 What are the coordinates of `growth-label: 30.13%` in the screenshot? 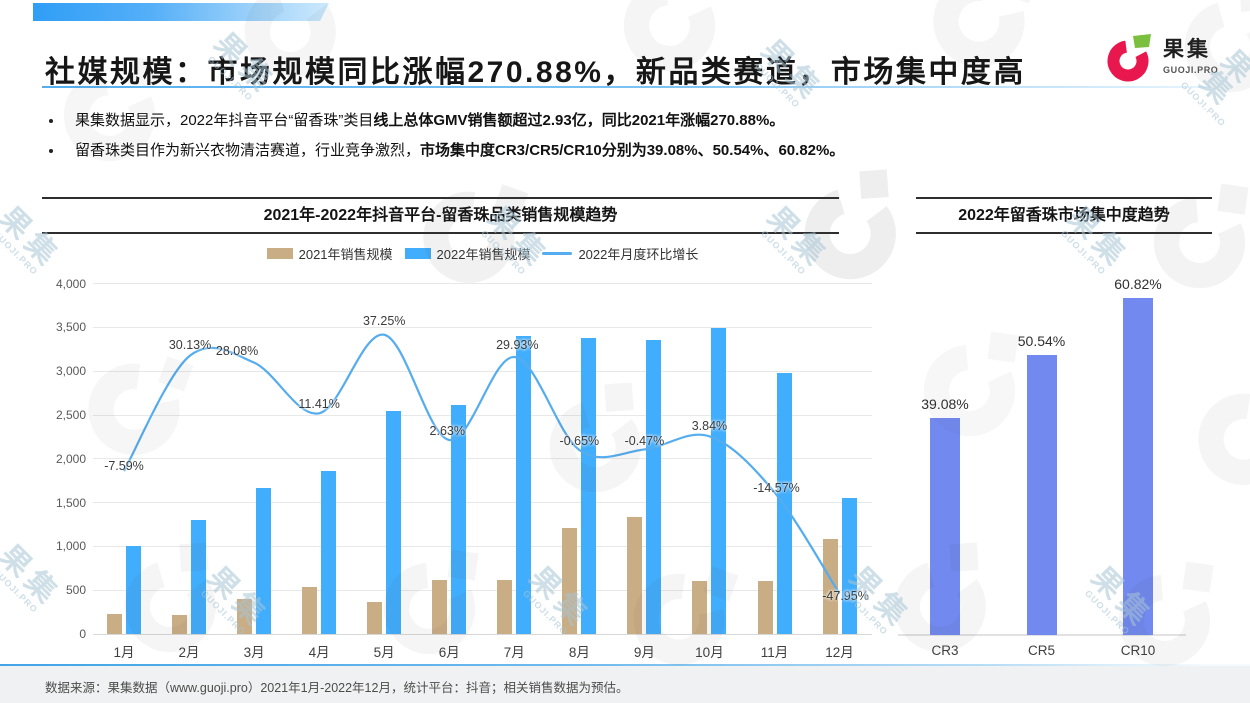 It's located at (190, 345).